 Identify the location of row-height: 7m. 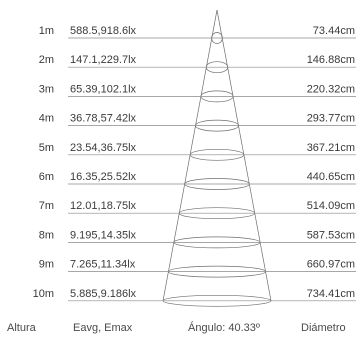
(46, 206).